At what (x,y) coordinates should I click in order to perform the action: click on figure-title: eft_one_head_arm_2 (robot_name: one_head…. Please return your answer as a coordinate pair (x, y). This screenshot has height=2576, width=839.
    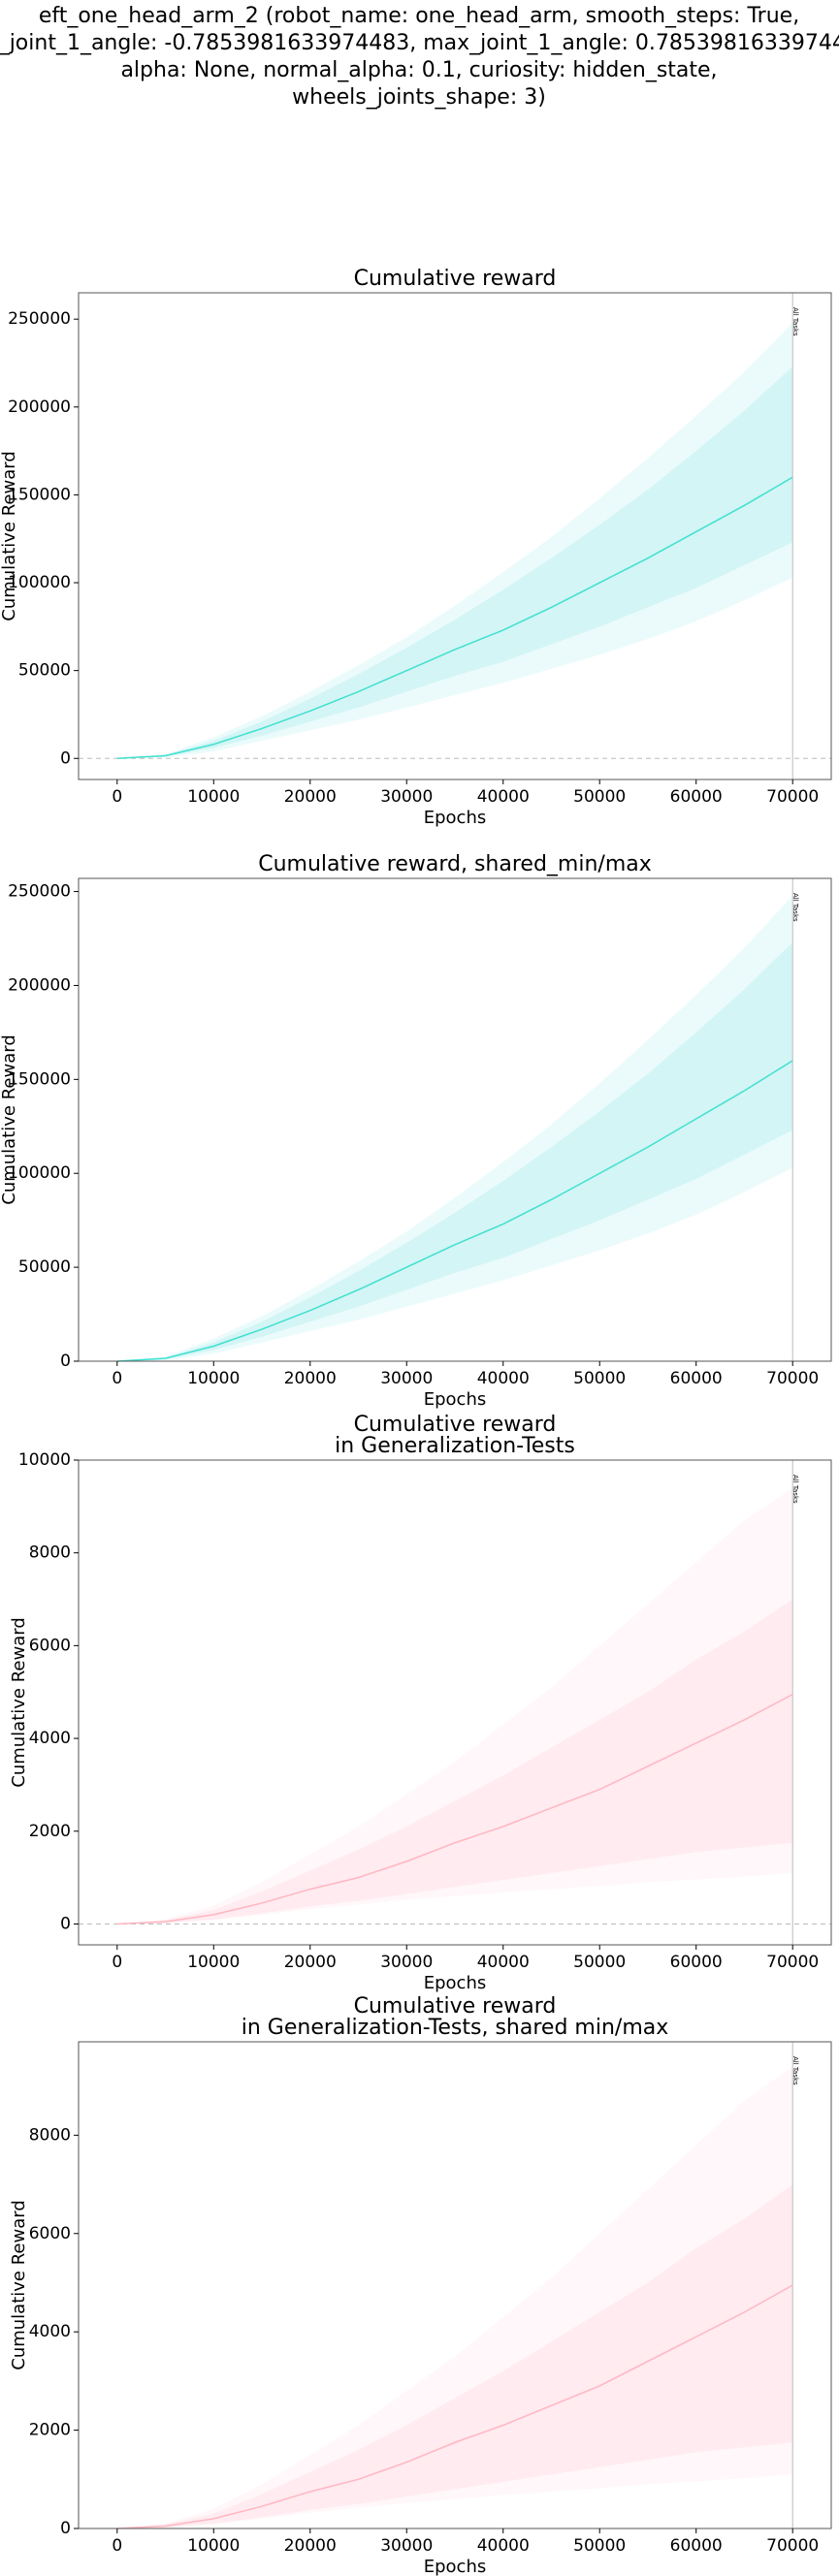
    Looking at the image, I should click on (419, 16).